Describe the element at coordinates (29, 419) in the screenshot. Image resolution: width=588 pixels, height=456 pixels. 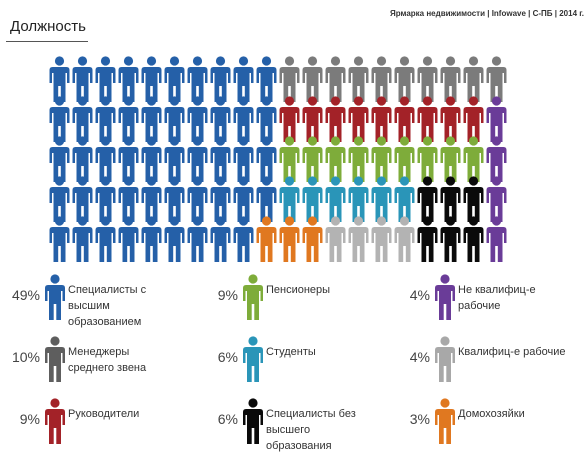
I see `legend-percent: 9%` at that location.